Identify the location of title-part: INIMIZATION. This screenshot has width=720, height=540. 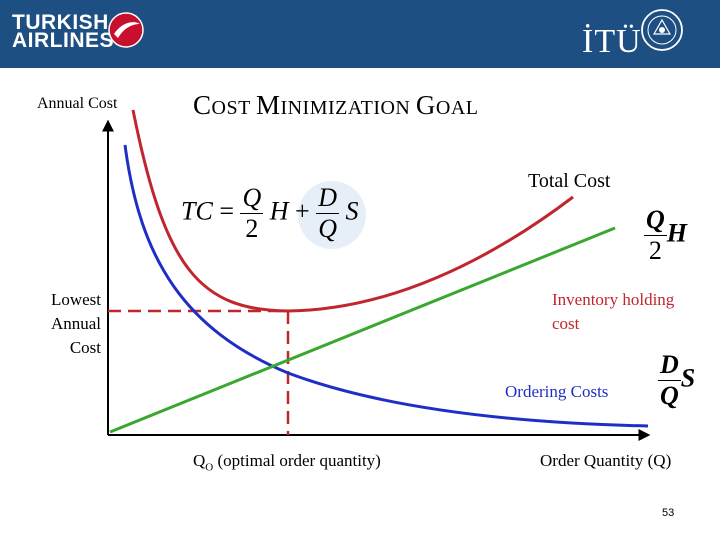
(348, 108).